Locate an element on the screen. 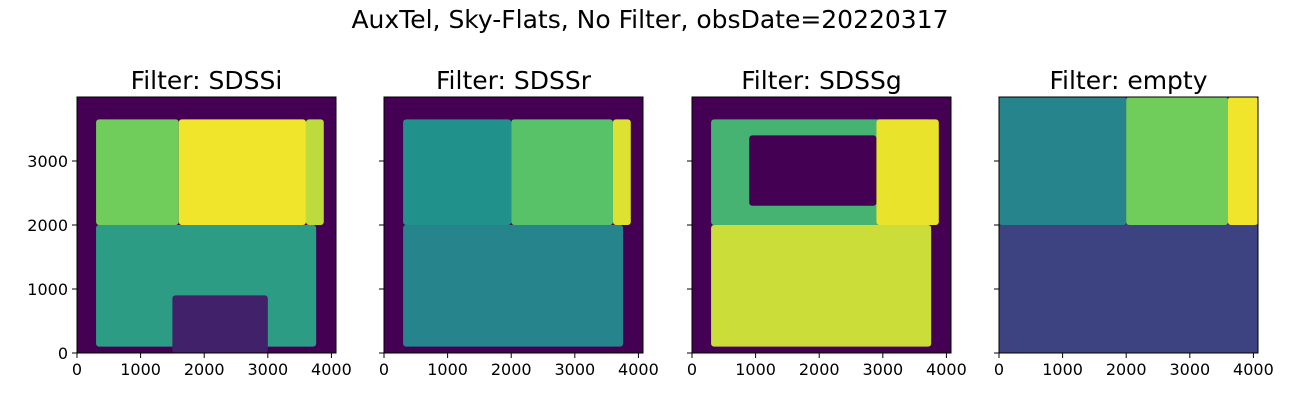 This screenshot has width=1300, height=400. y-tick-label: 2000 is located at coordinates (47, 225).